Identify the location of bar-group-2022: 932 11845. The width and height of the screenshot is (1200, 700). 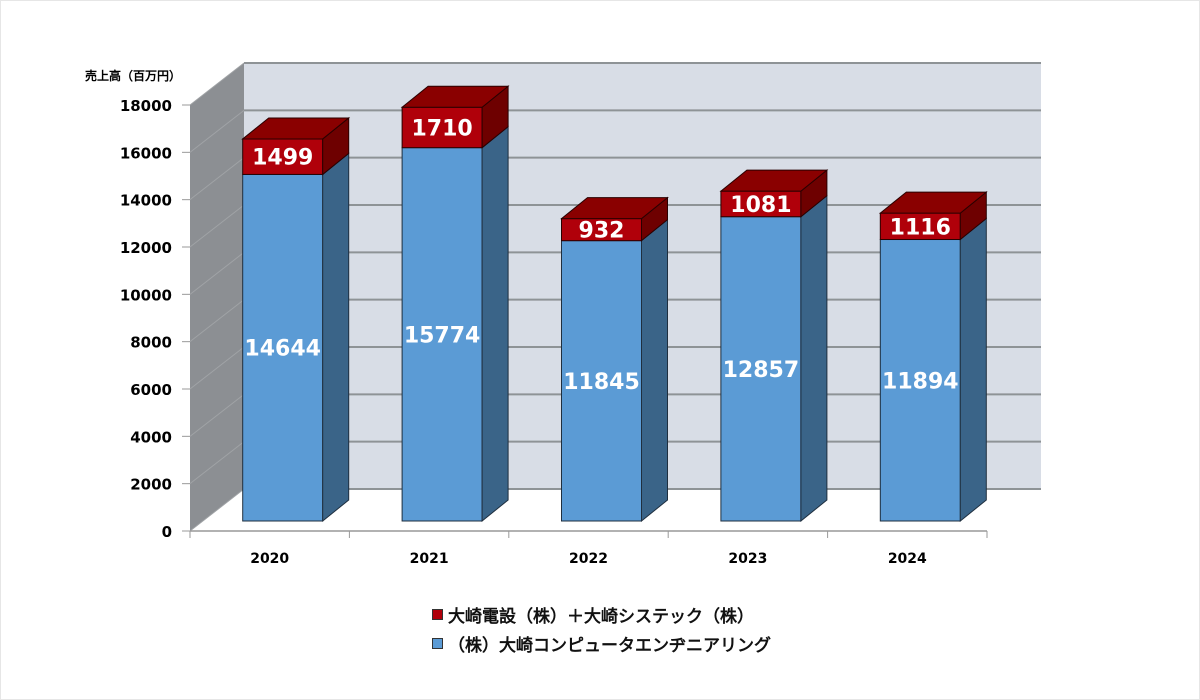
(614, 359).